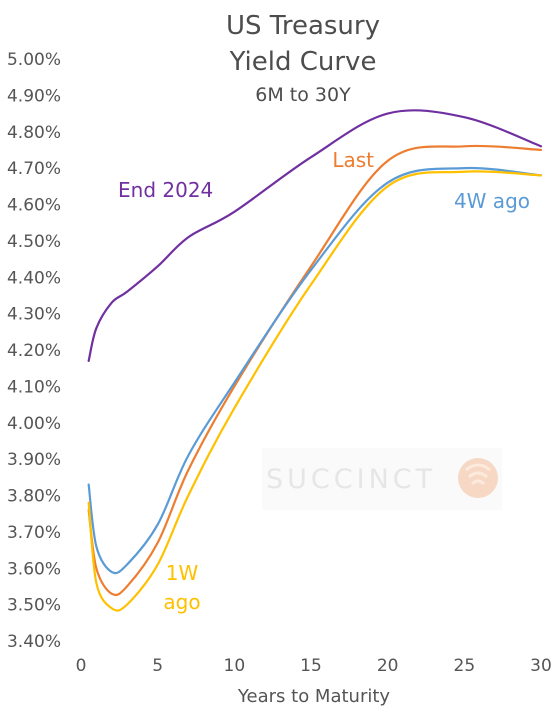 The image size is (556, 718). What do you see at coordinates (311, 666) in the screenshot?
I see `x-tick-label: 15` at bounding box center [311, 666].